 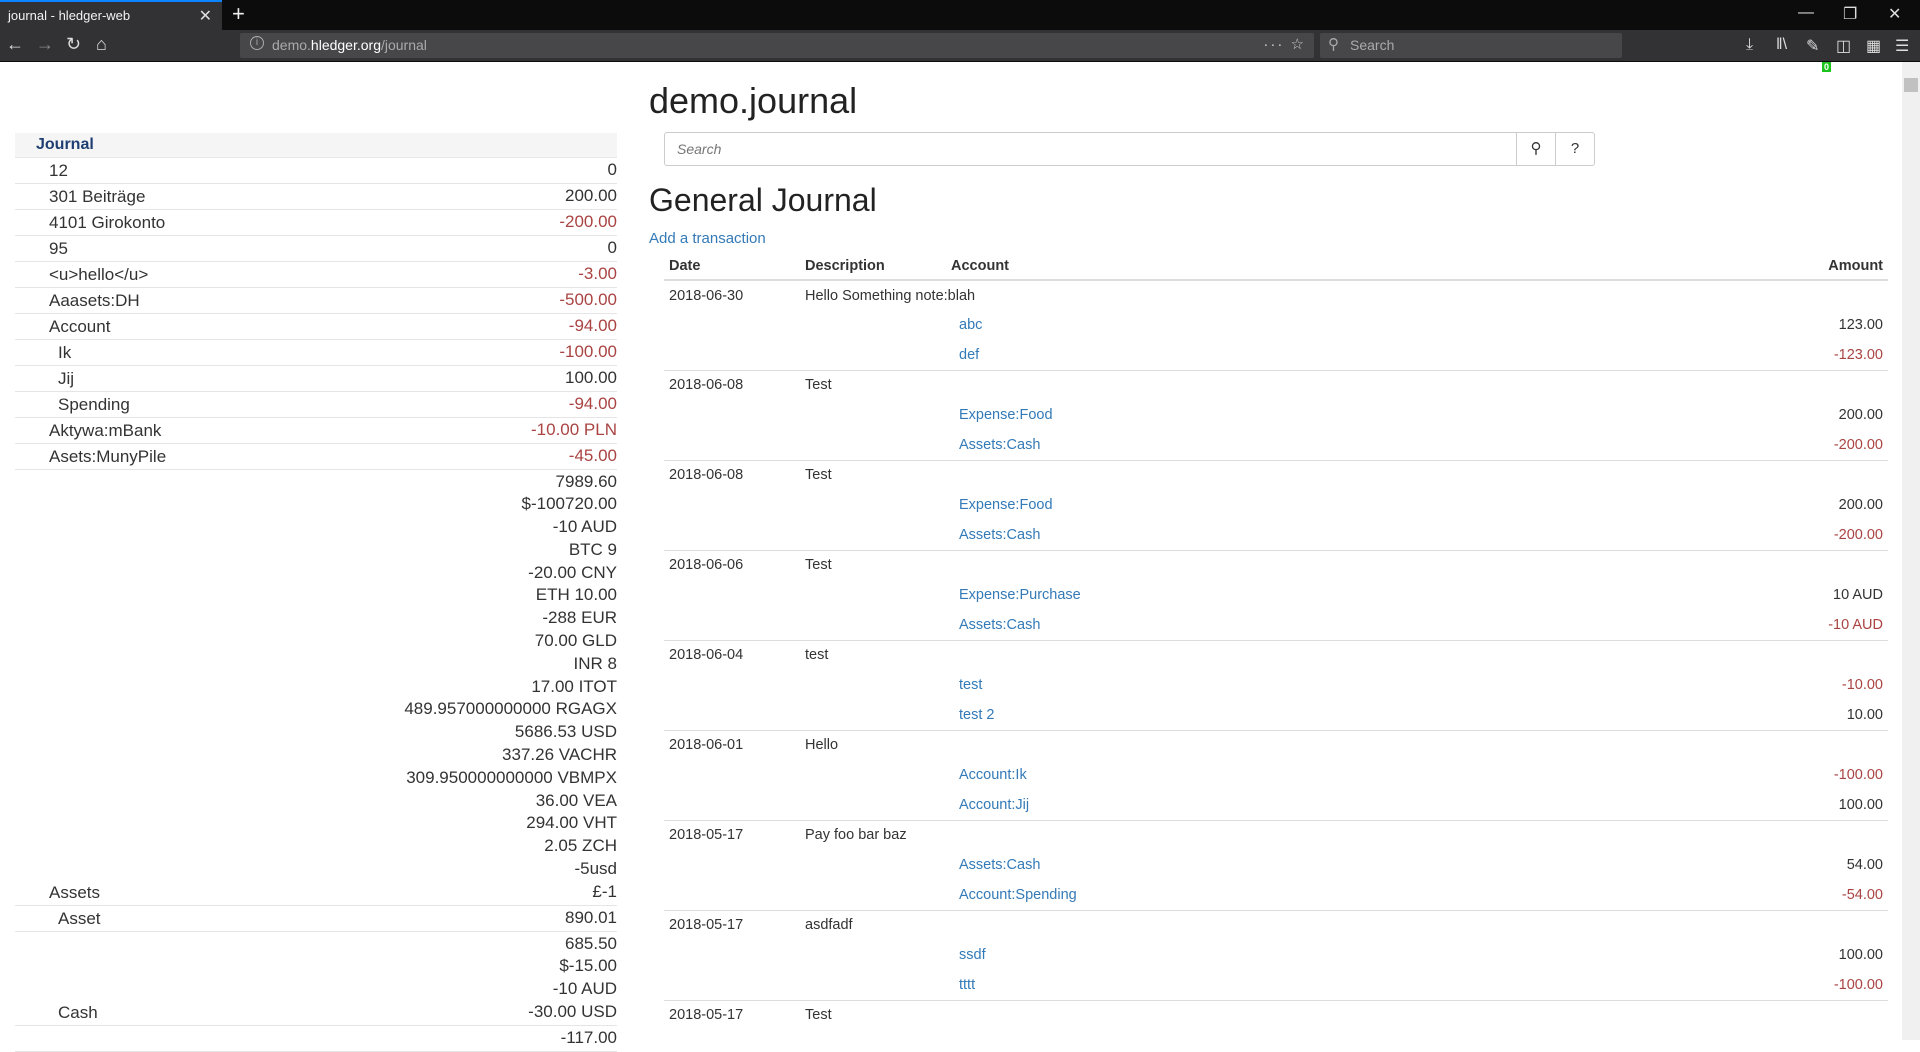 What do you see at coordinates (257, 43) in the screenshot?
I see `info-icon: i` at bounding box center [257, 43].